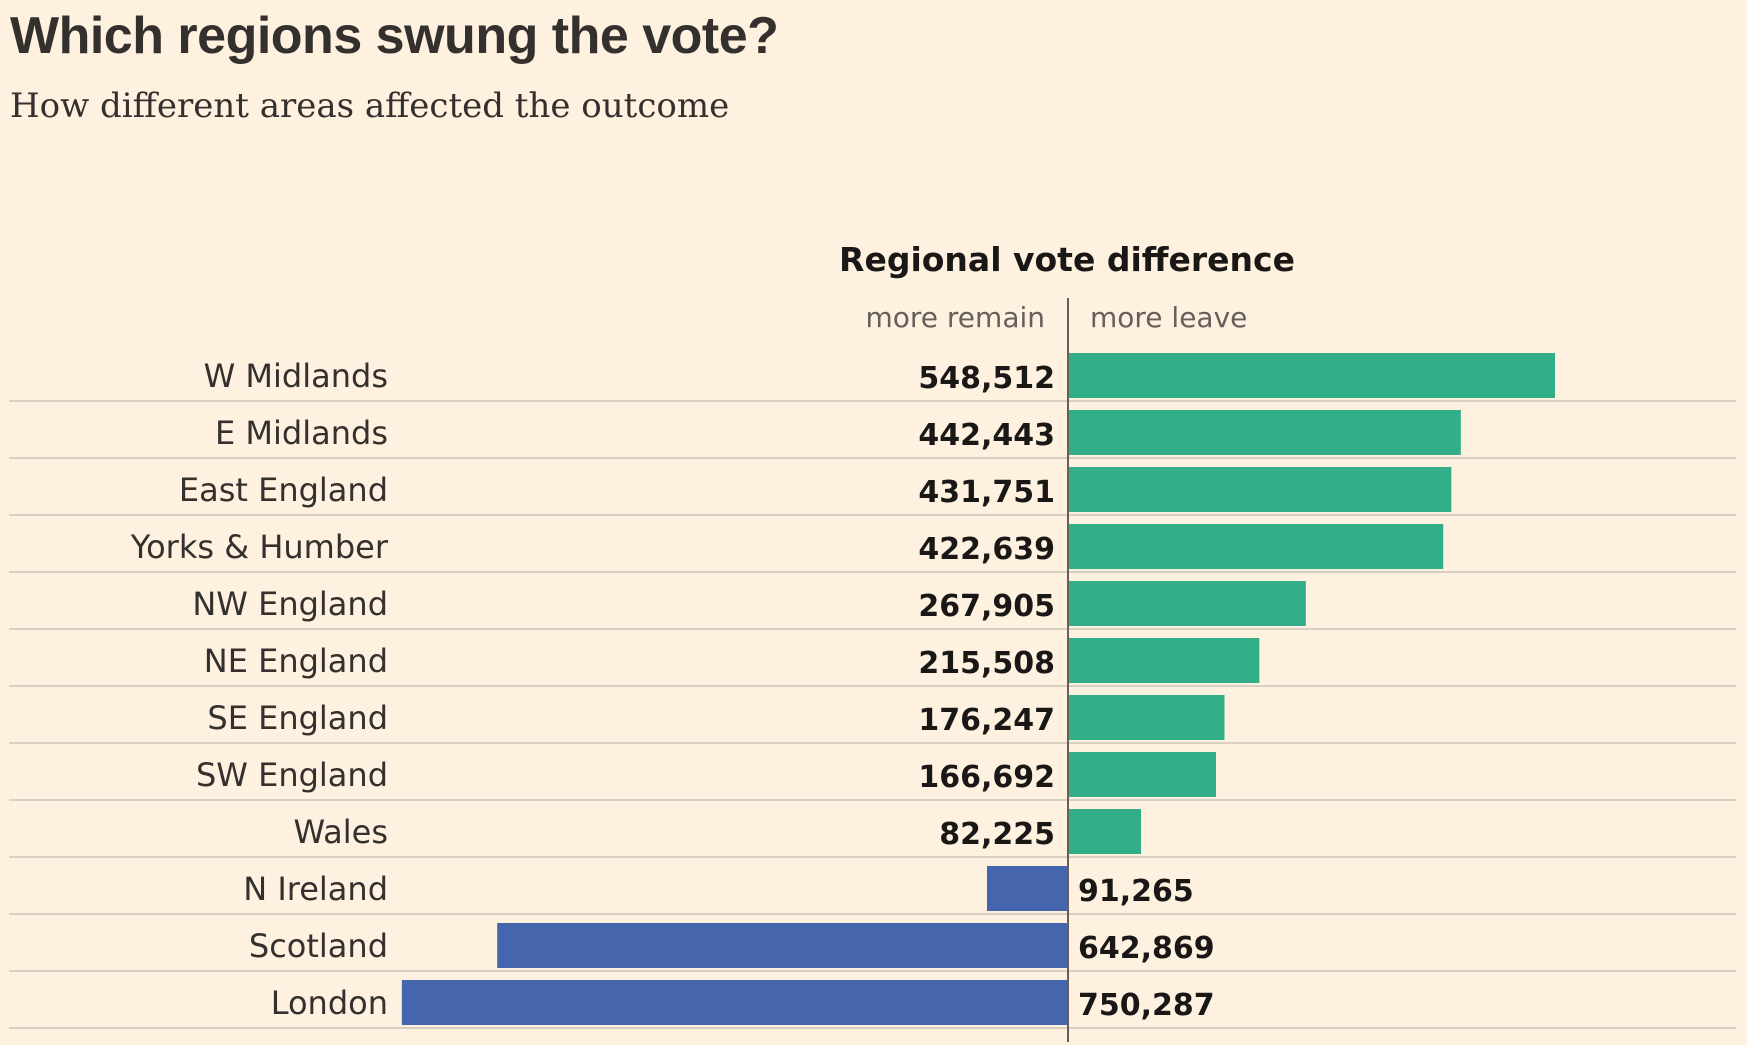  What do you see at coordinates (1260, 489) in the screenshot?
I see `bar-east-england` at bounding box center [1260, 489].